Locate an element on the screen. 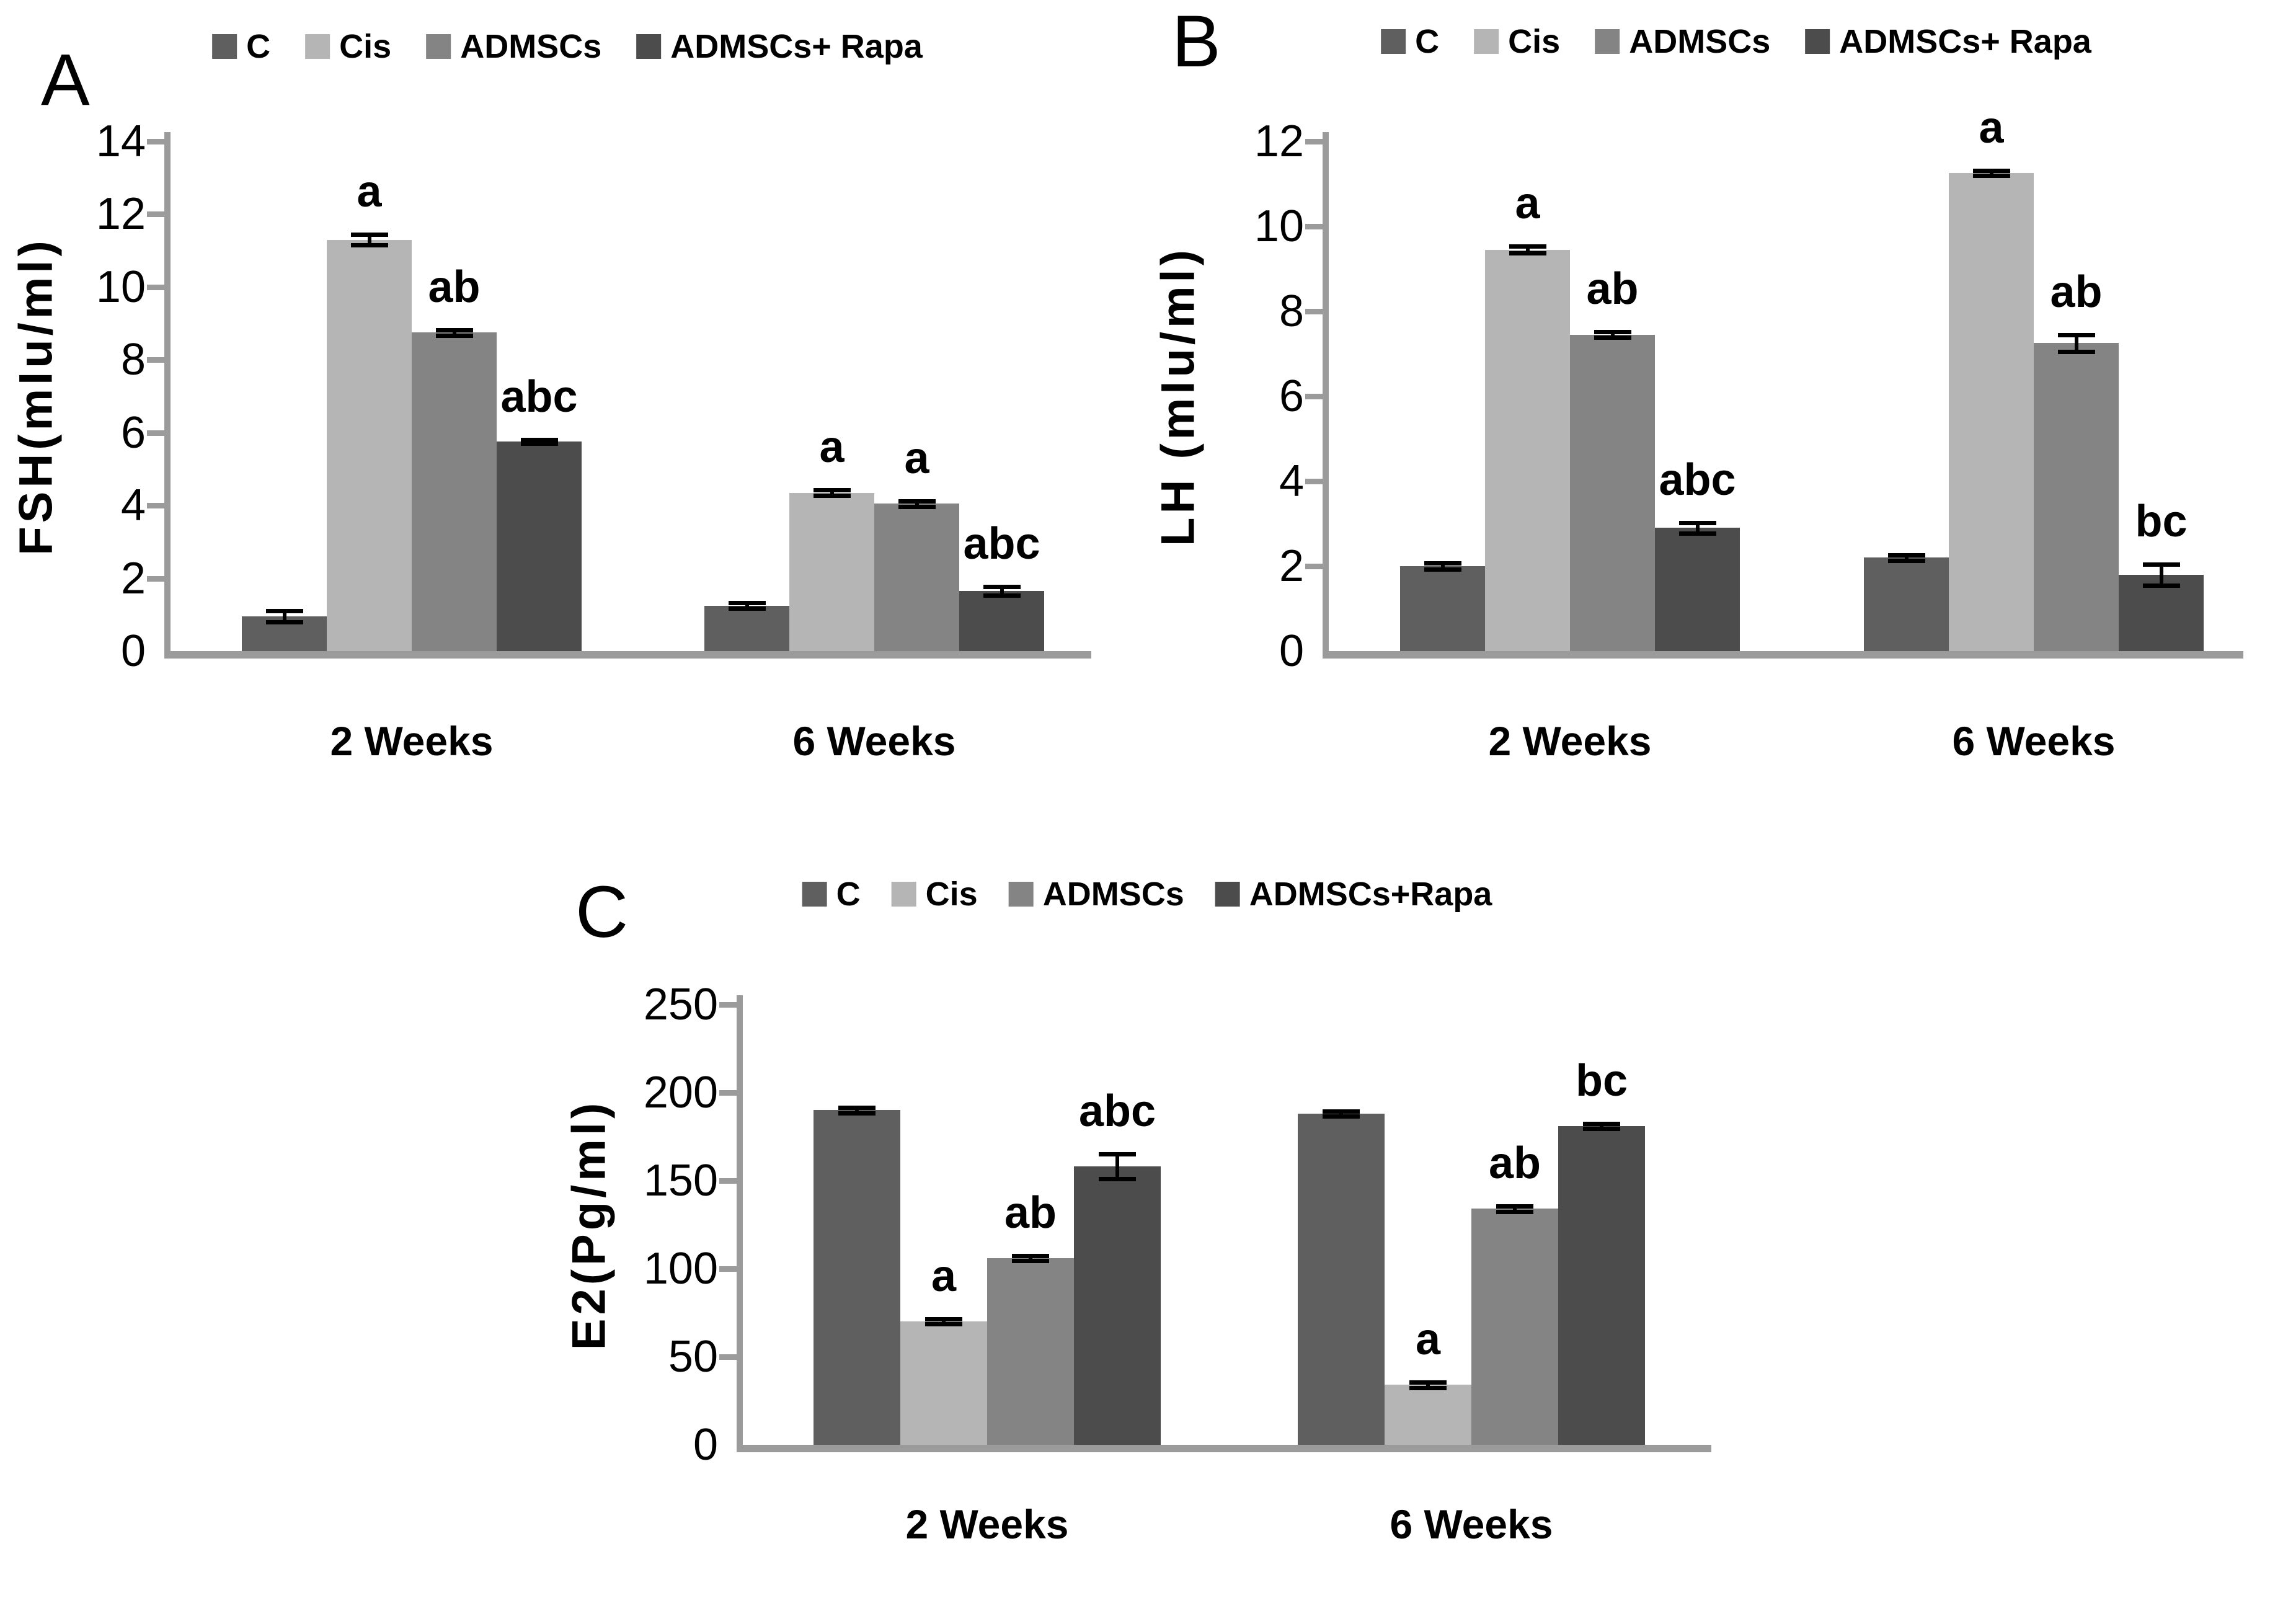 The width and height of the screenshot is (2270, 1624). legend-label: Cis is located at coordinates (951, 894).